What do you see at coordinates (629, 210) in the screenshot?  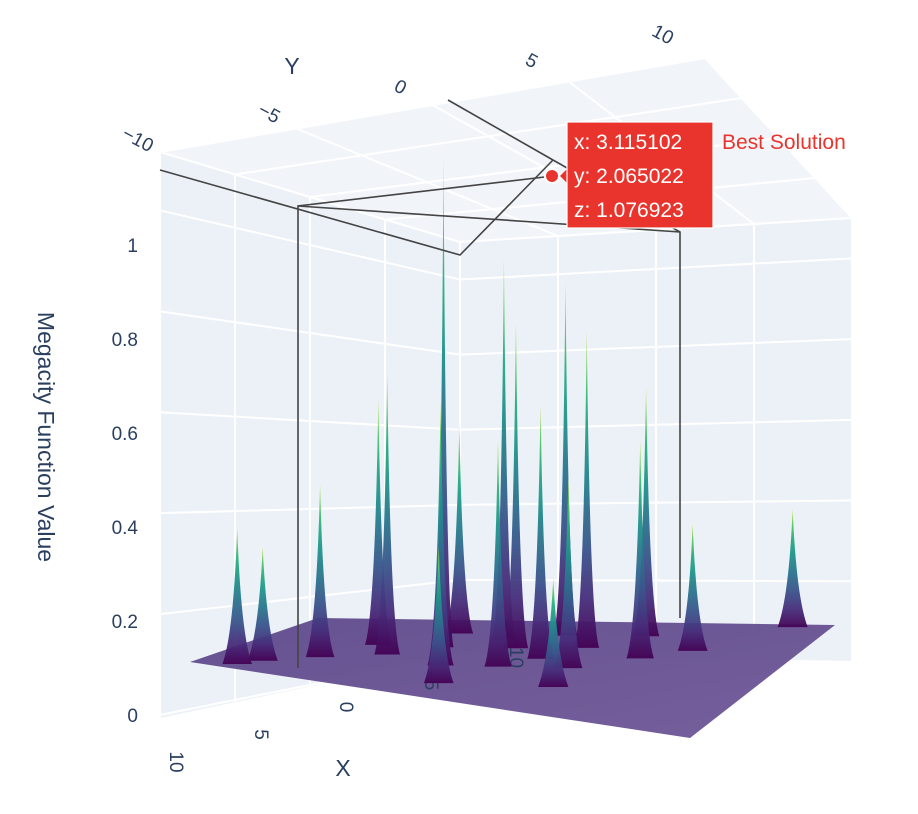 I see `hover-z-value: z: 1.076923` at bounding box center [629, 210].